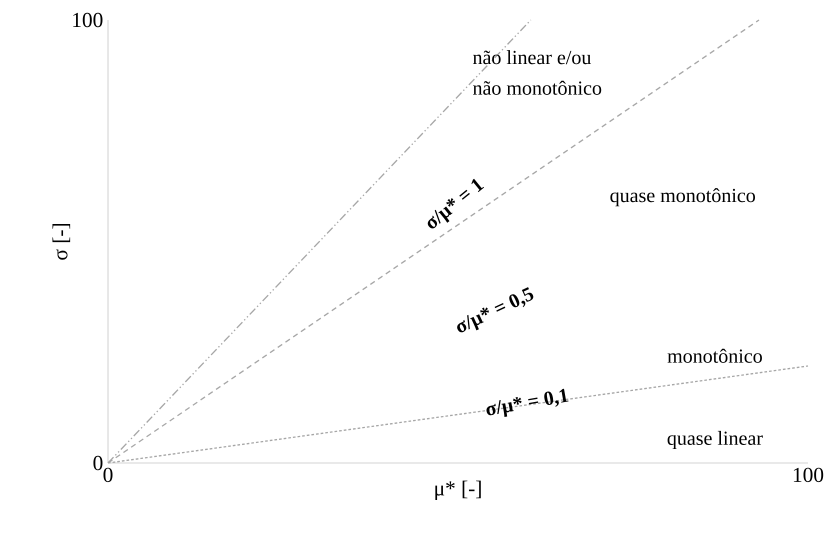 The width and height of the screenshot is (832, 543). I want to click on annotation: não linear e/ou, so click(532, 57).